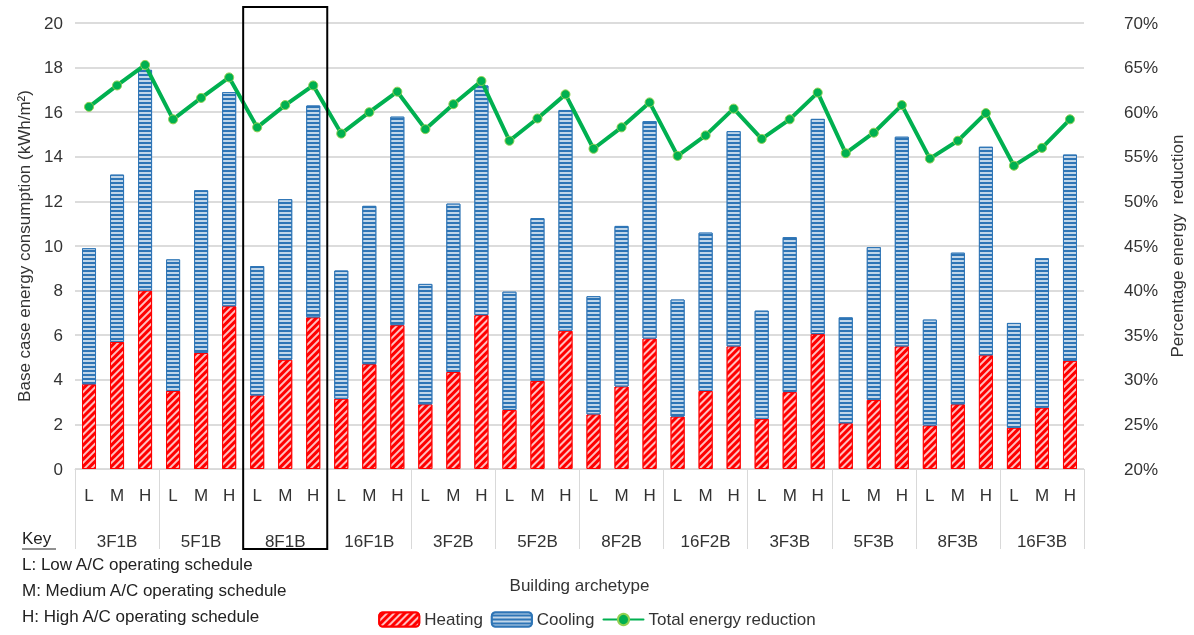 This screenshot has width=1194, height=635. Describe the element at coordinates (154, 590) in the screenshot. I see `text: M: Medium A/C operating schedule` at that location.